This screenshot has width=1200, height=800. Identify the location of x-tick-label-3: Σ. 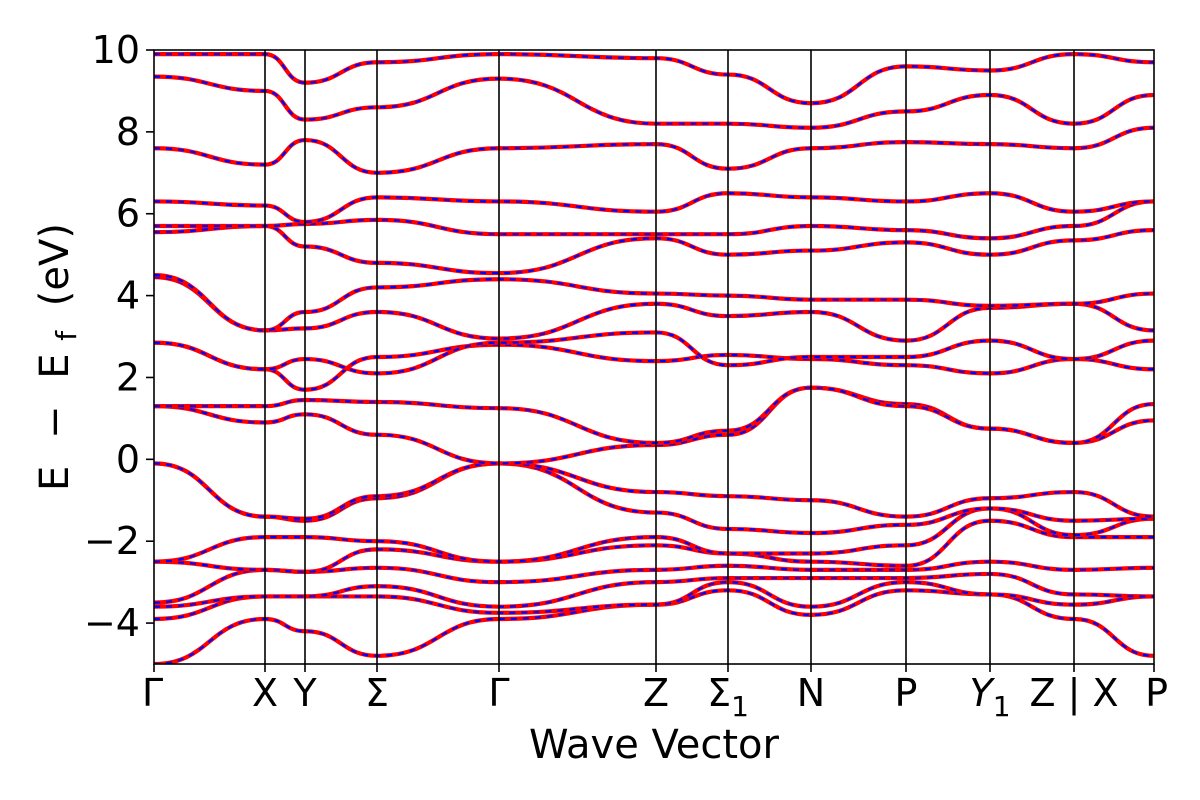
(377, 693).